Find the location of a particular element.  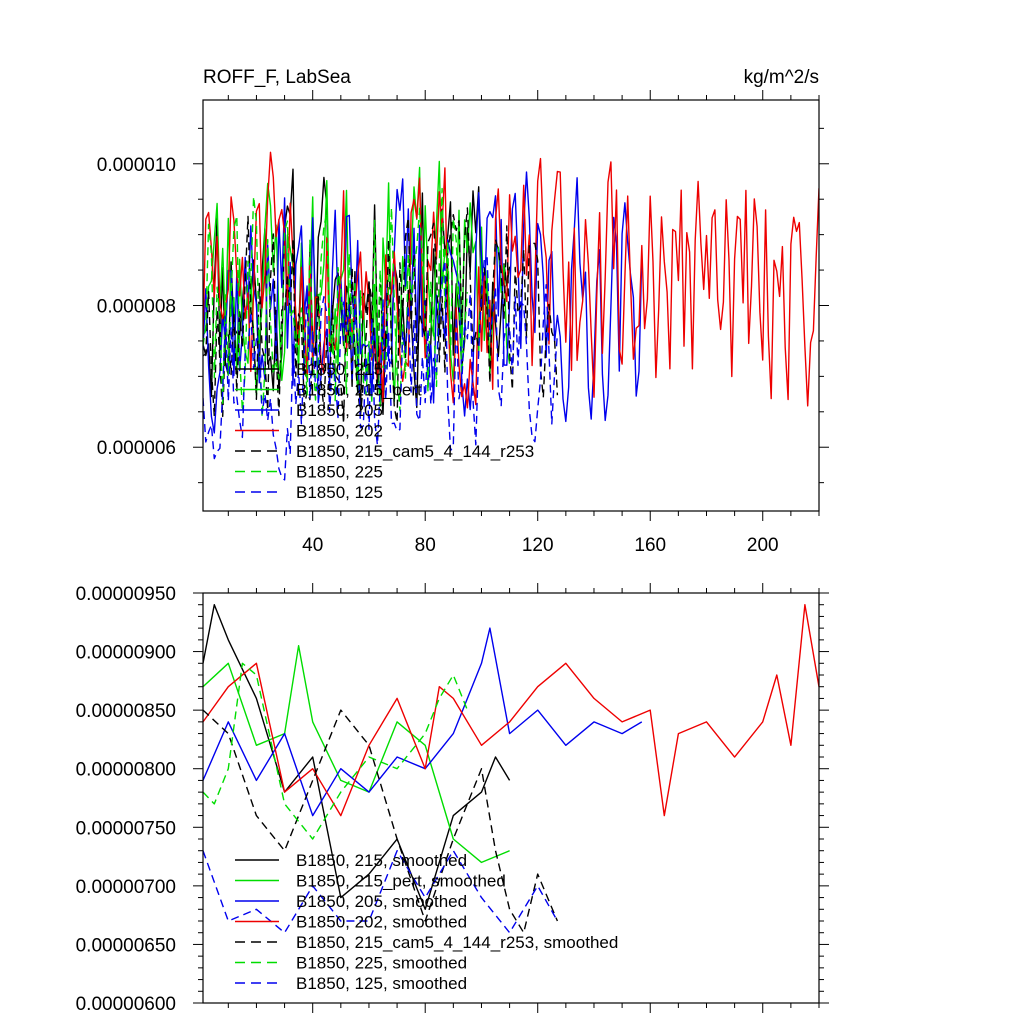

x-tick-label: 160 is located at coordinates (650, 545).